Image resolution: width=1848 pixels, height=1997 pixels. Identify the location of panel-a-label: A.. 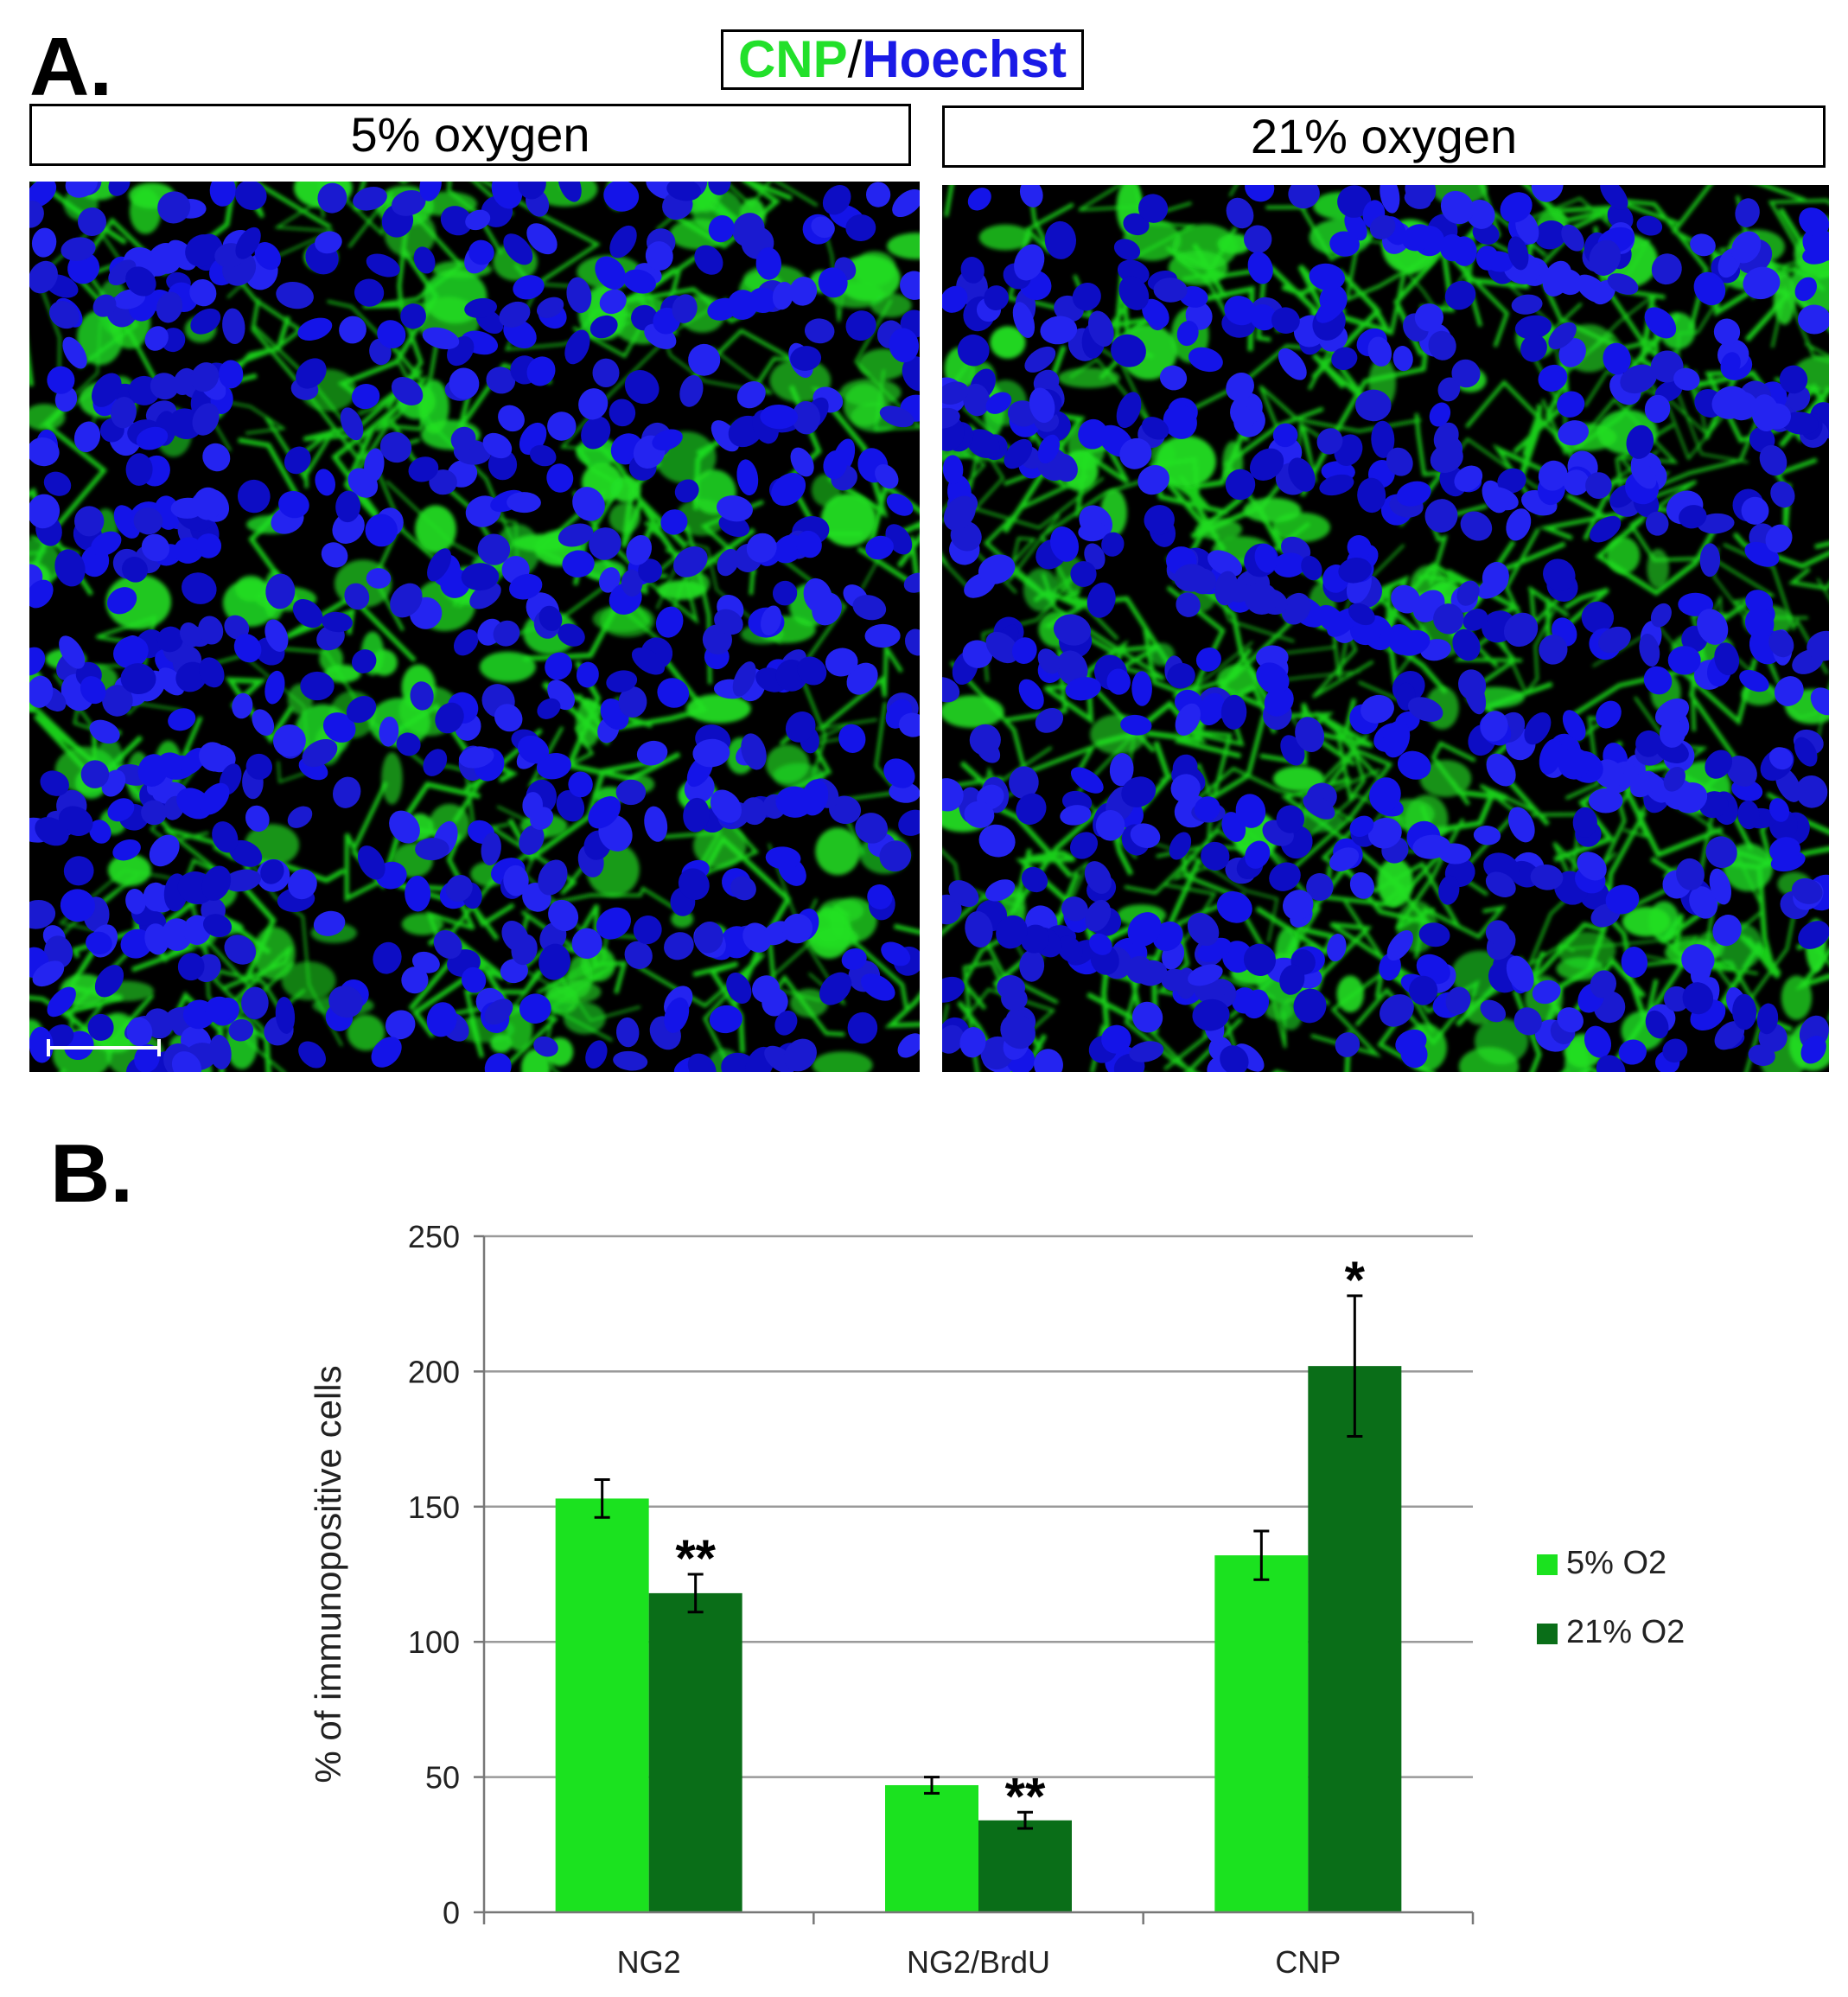
(70, 67).